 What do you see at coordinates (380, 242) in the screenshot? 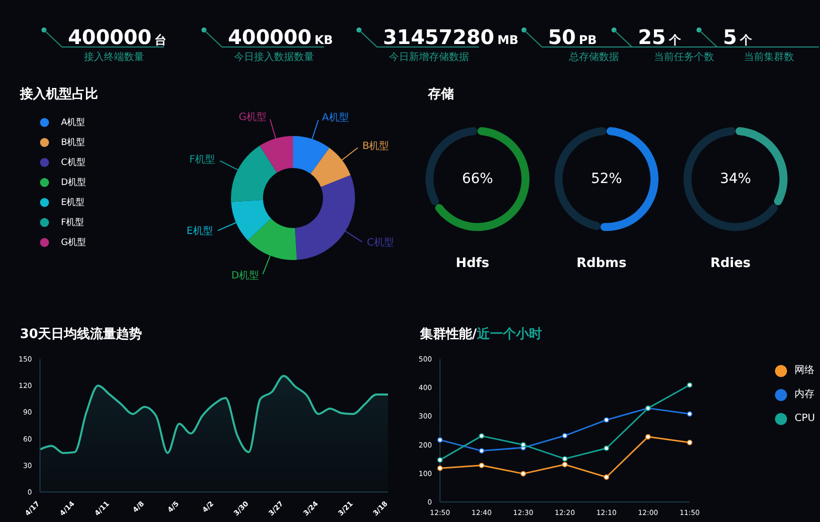
I see `slice-label: C机型` at bounding box center [380, 242].